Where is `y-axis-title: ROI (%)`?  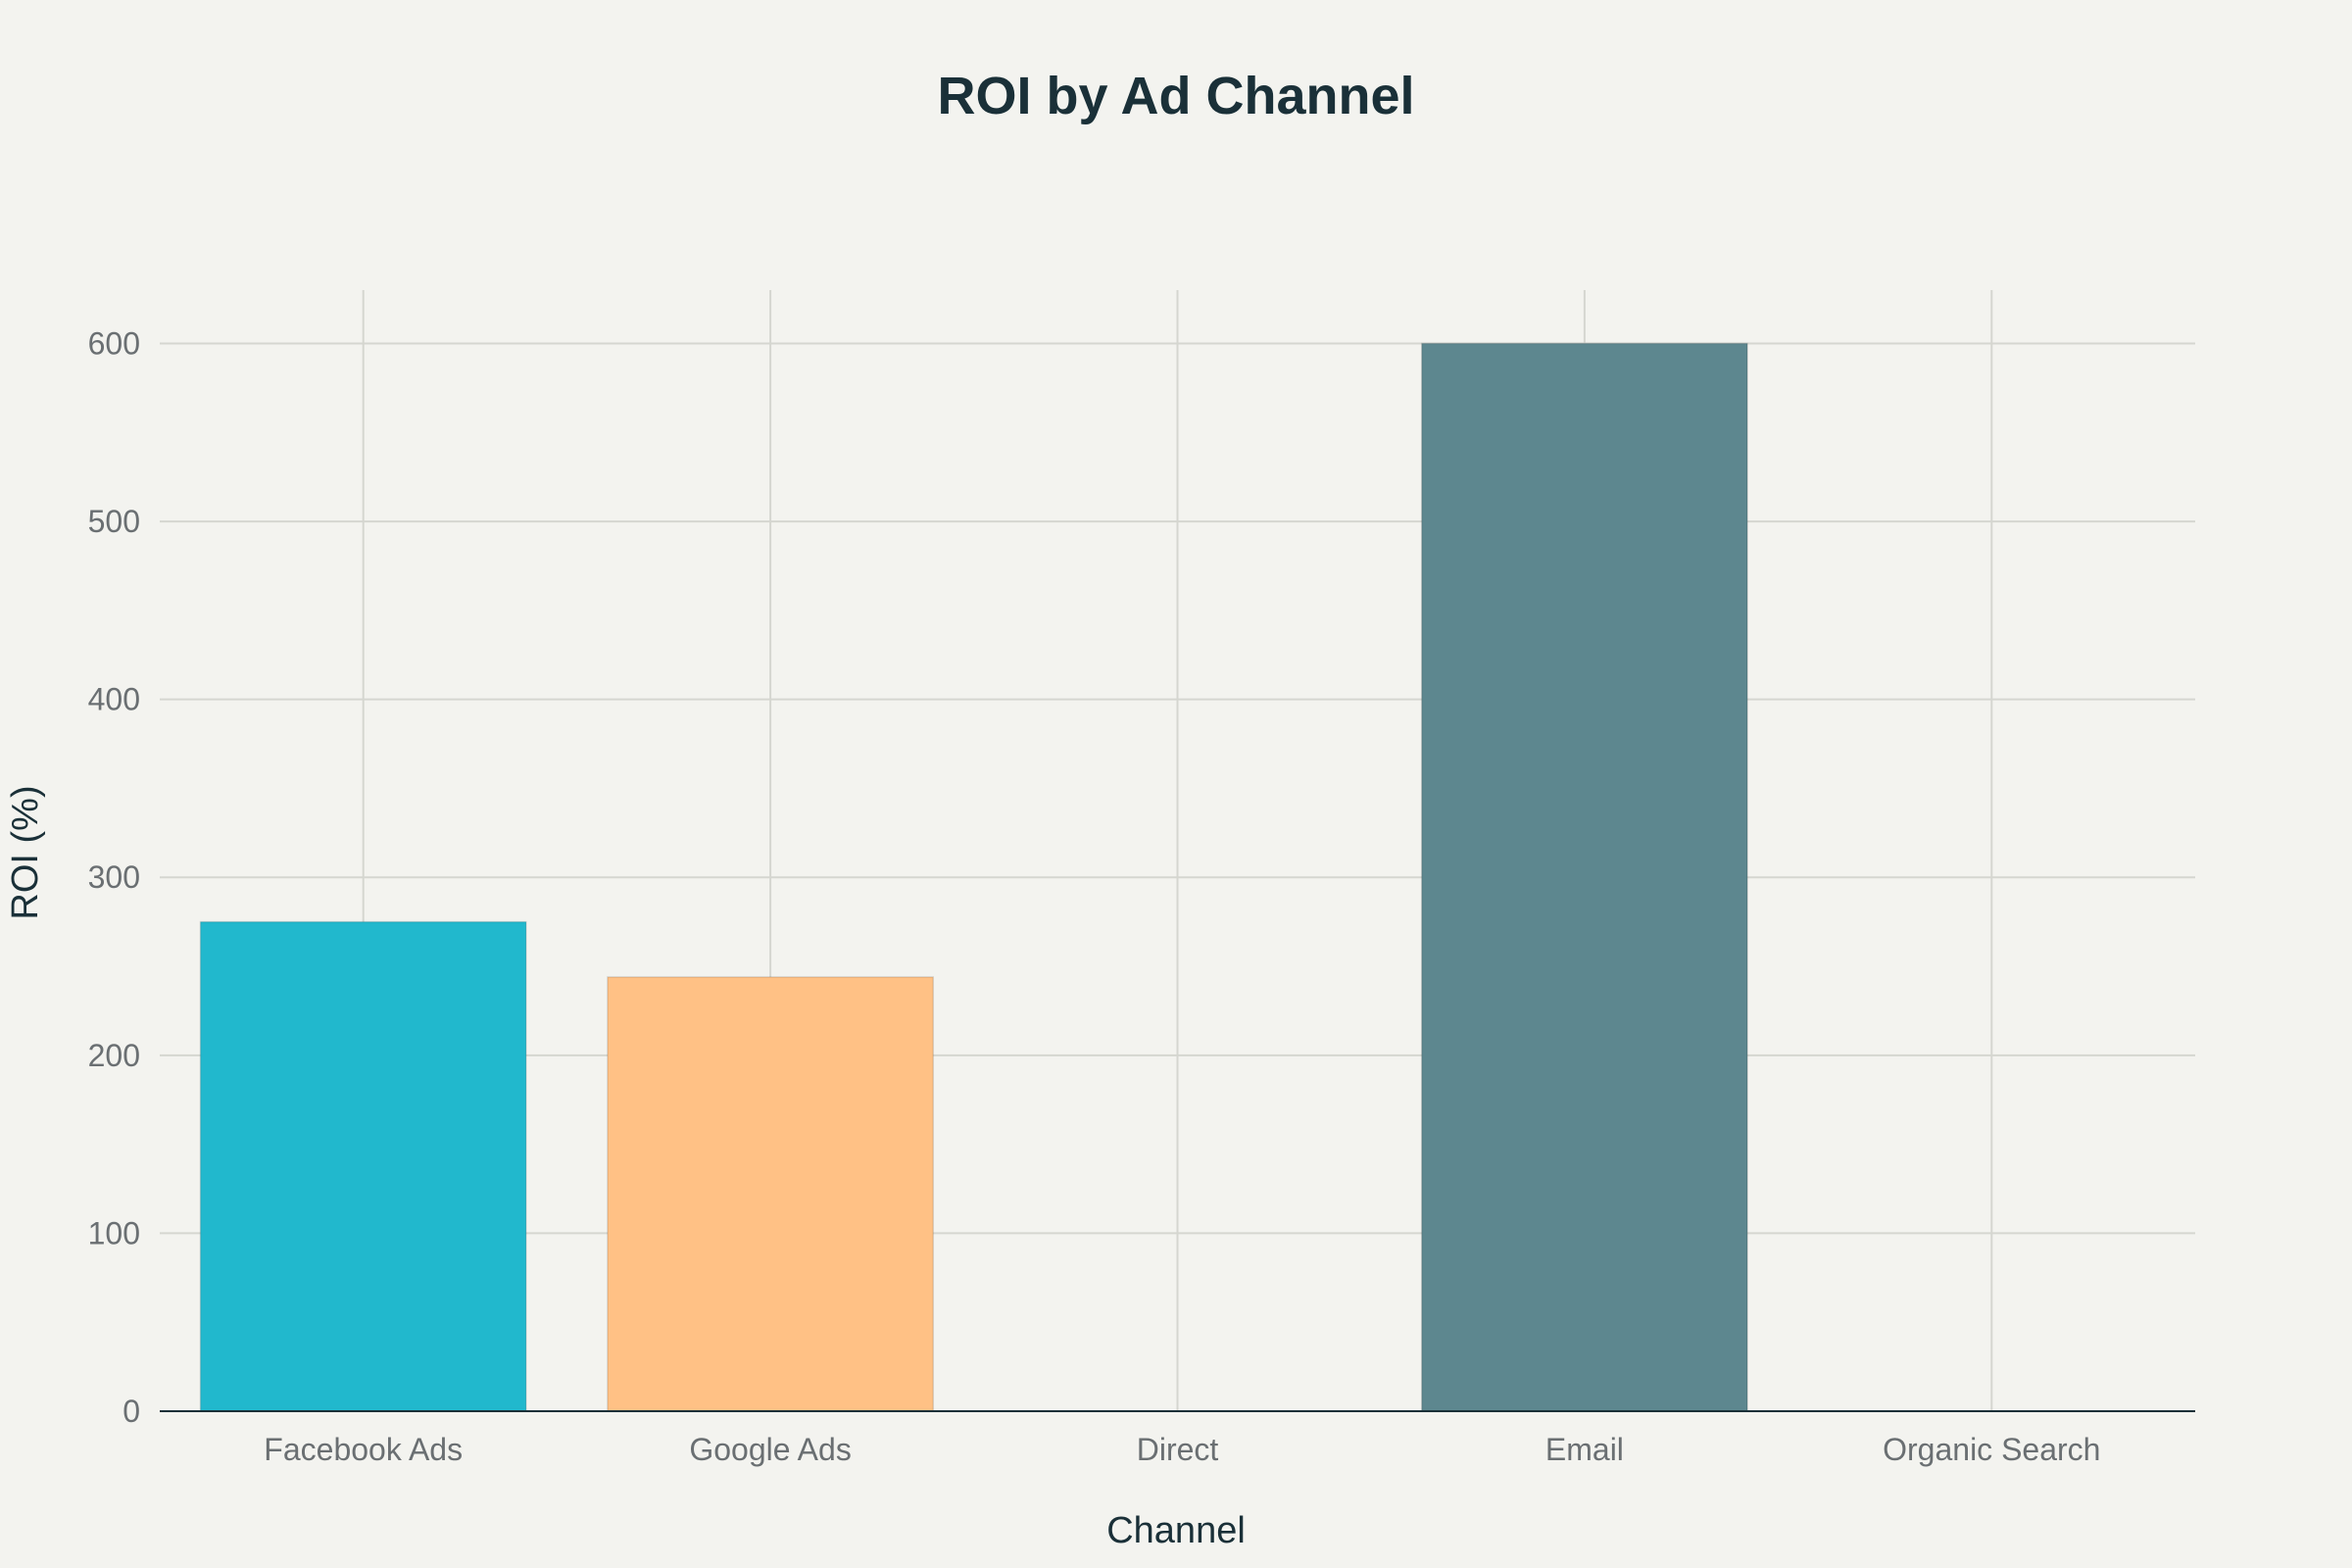
y-axis-title: ROI (%) is located at coordinates (25, 852).